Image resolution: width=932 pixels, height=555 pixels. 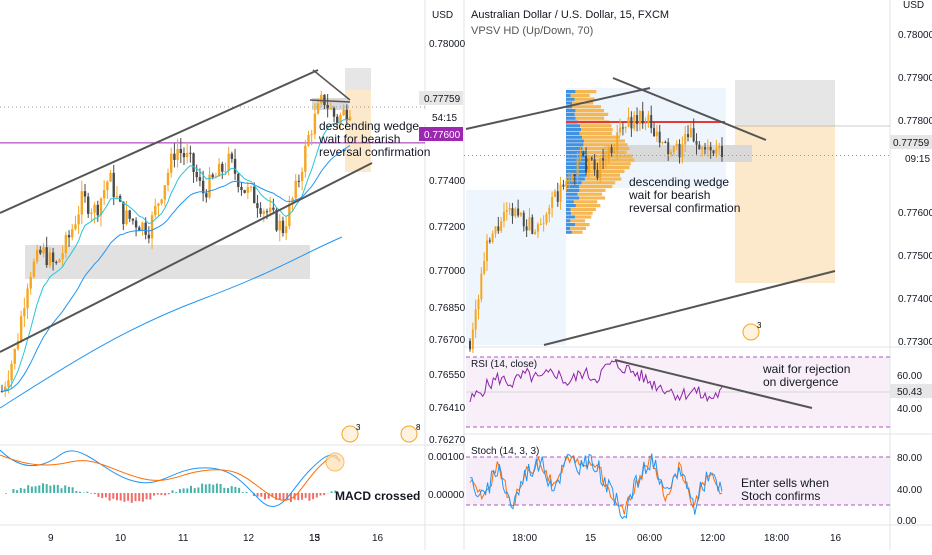 I want to click on support-zone, so click(x=167, y=262).